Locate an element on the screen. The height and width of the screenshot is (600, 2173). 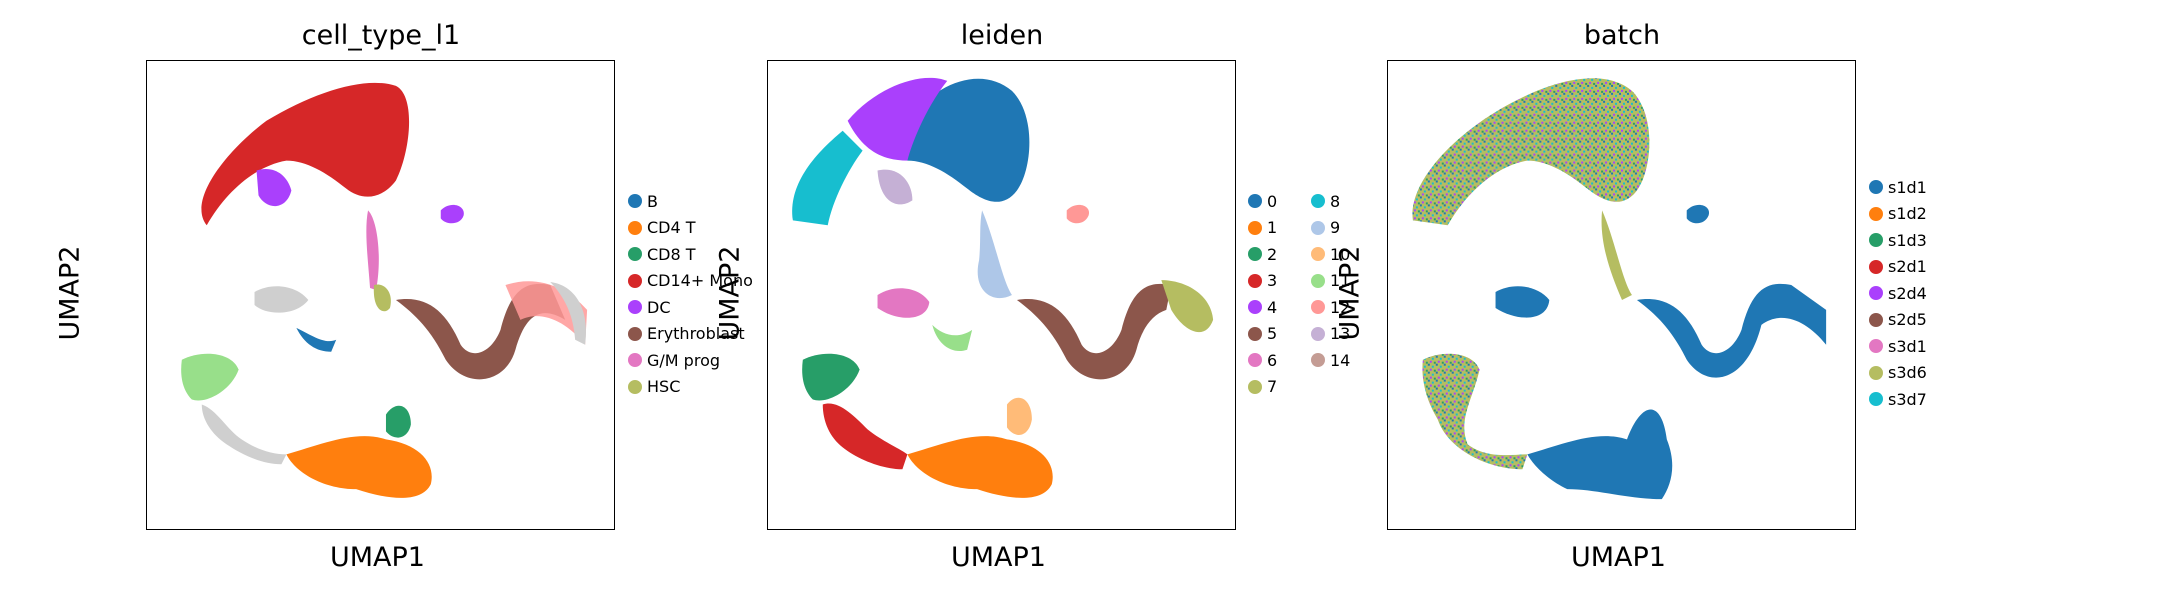
legend-label: s3d1 is located at coordinates (1907, 346).